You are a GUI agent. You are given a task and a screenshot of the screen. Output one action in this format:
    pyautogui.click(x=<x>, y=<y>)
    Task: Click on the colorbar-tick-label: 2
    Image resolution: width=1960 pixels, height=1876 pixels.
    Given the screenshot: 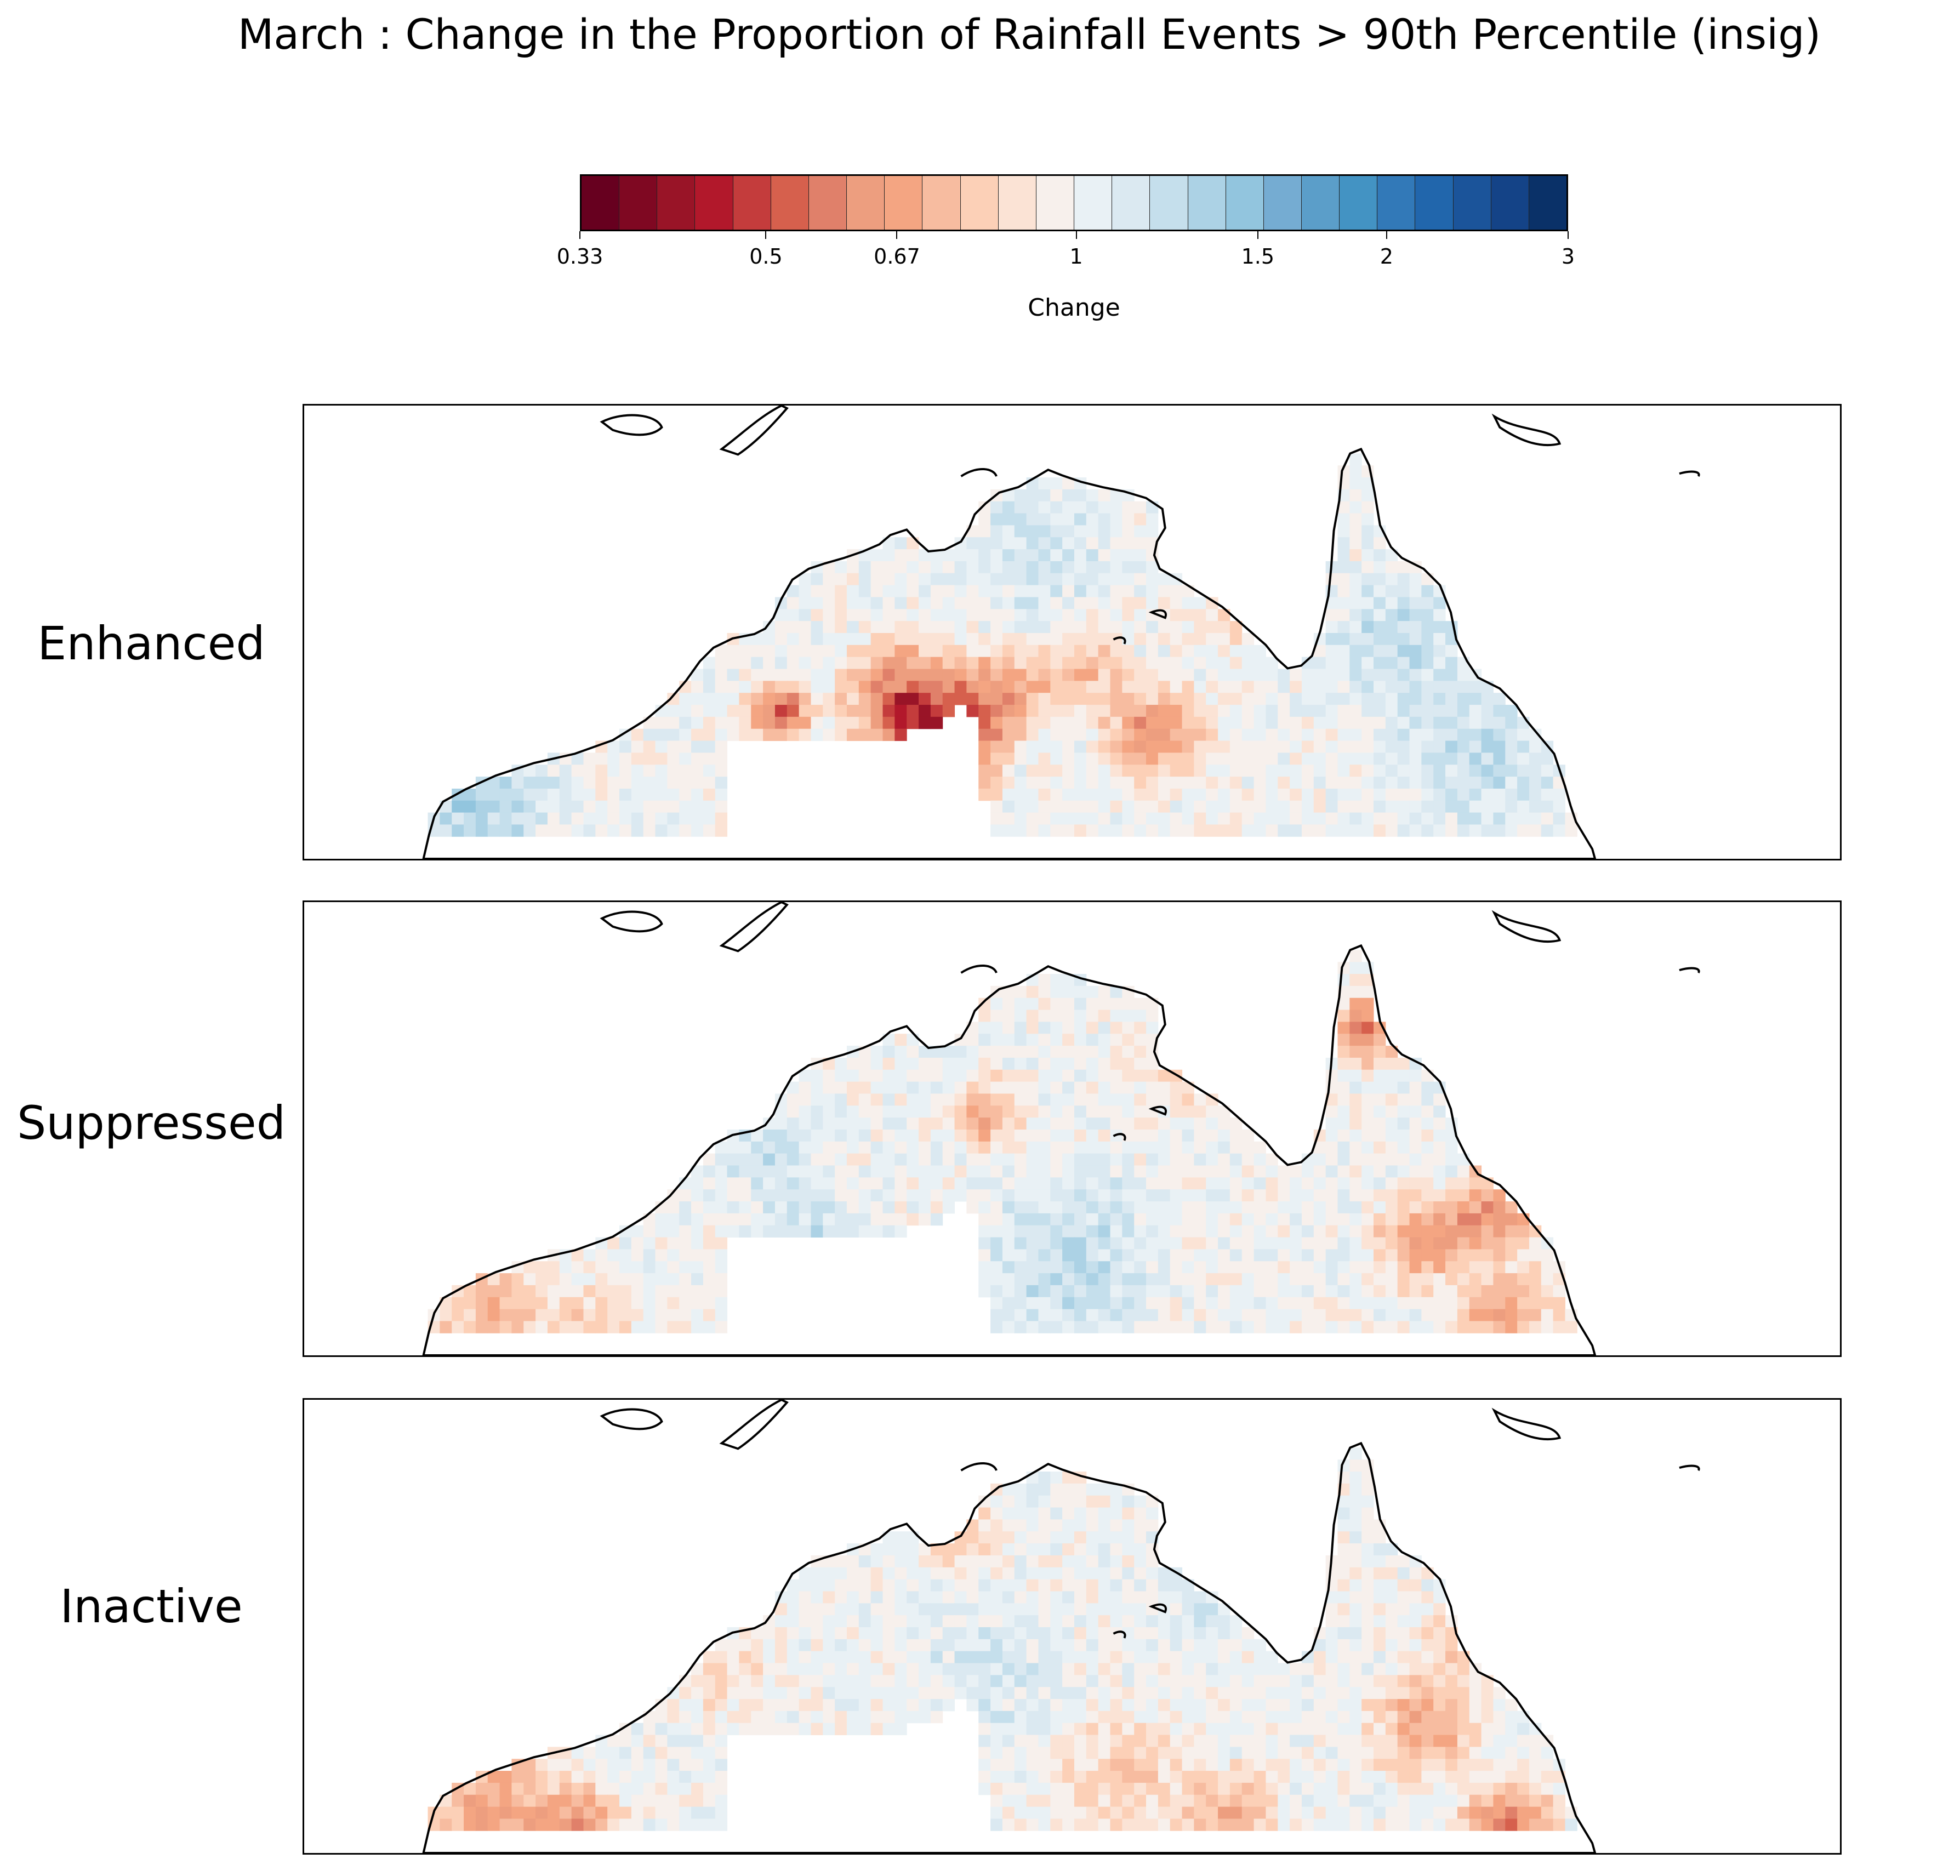 What is the action you would take?
    pyautogui.click(x=1386, y=256)
    